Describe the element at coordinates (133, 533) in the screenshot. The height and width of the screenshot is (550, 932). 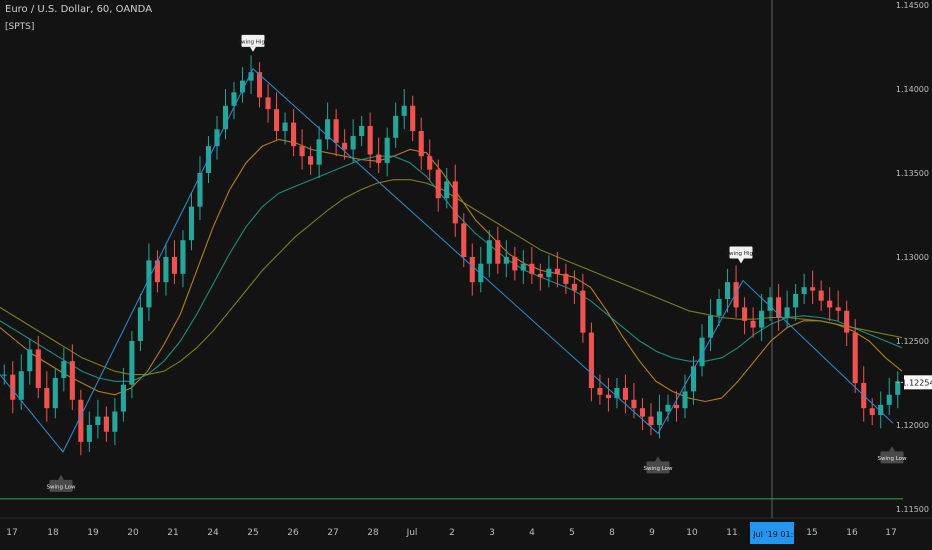
I see `time-tick-label: 20` at that location.